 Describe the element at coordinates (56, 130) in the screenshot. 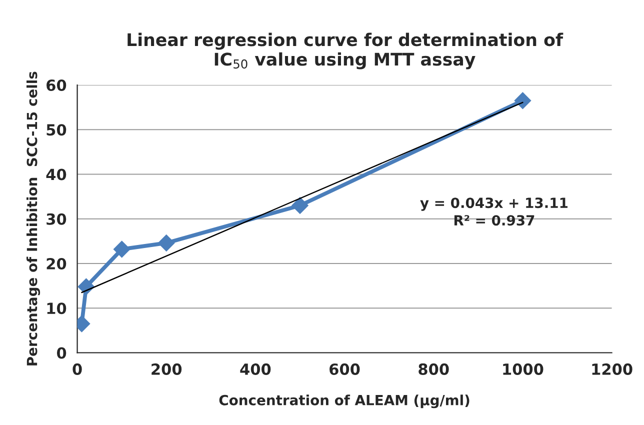

I see `y-tick-label: 50` at that location.